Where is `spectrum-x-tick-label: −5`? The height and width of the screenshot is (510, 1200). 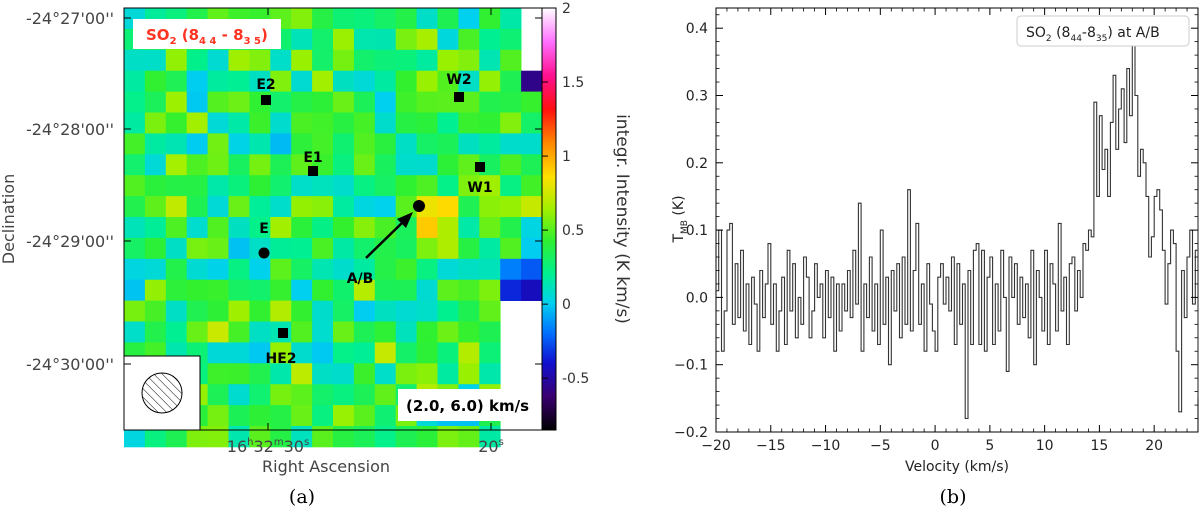 spectrum-x-tick-label: −5 is located at coordinates (880, 446).